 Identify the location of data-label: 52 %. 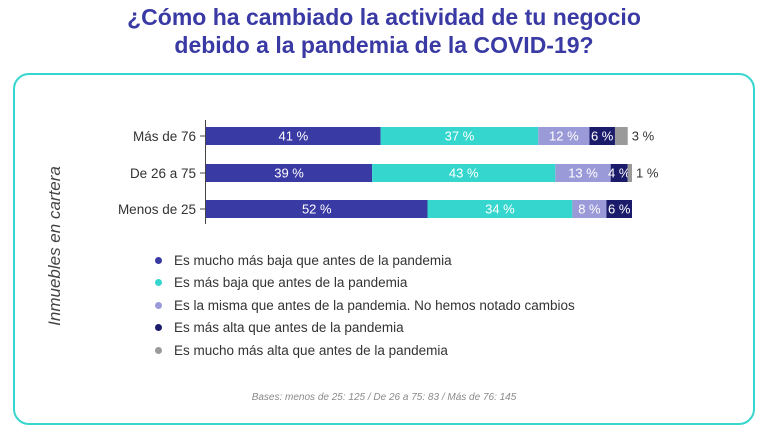
(317, 209).